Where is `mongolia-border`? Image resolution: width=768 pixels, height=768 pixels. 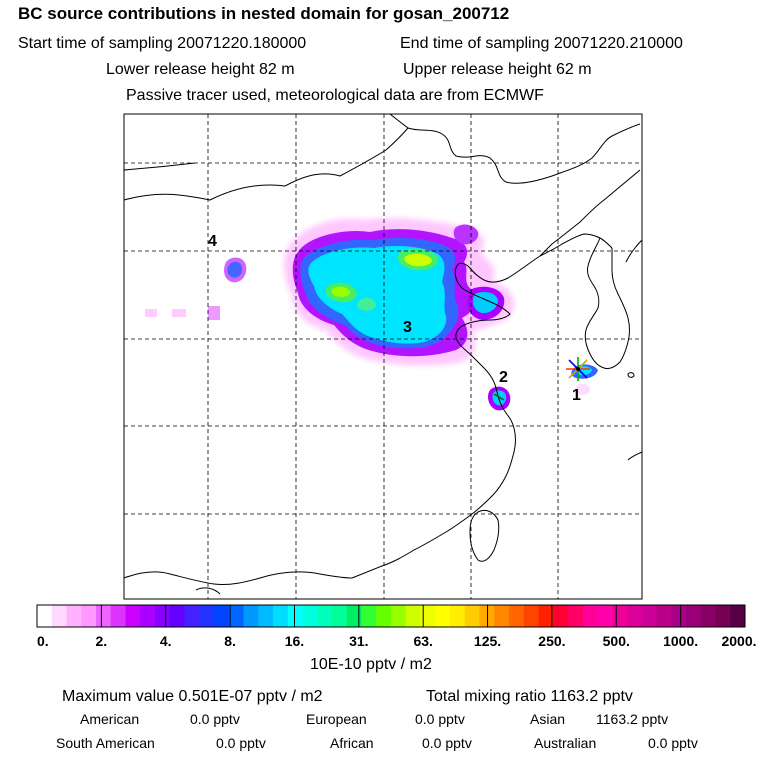 mongolia-border is located at coordinates (266, 157).